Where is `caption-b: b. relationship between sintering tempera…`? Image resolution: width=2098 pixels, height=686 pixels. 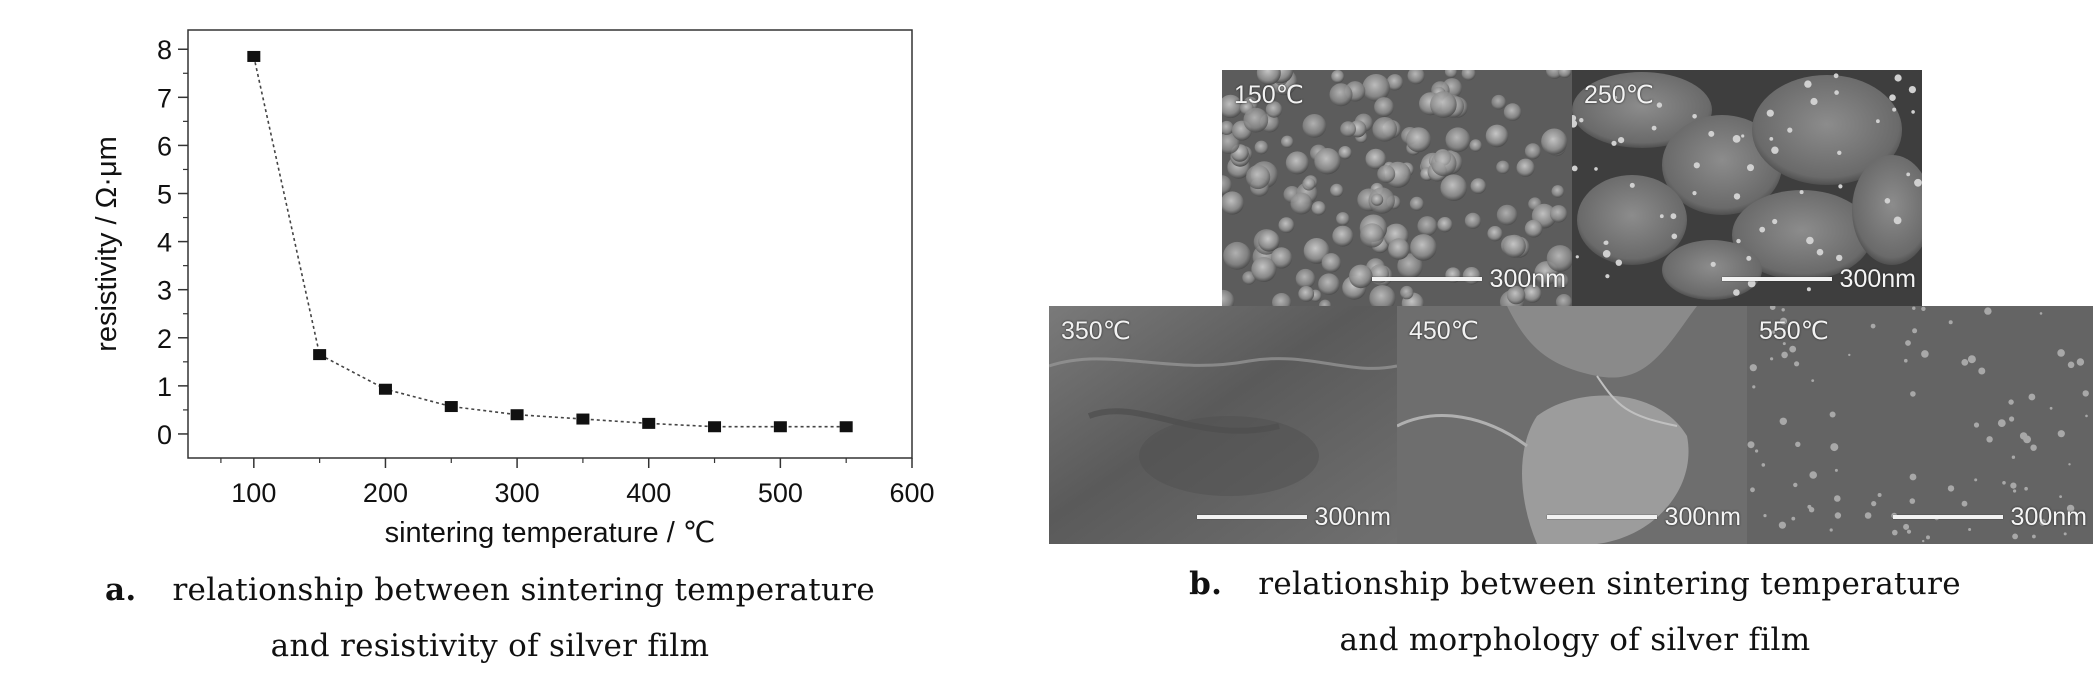 caption-b: b. relationship between sintering tempera… is located at coordinates (1575, 612).